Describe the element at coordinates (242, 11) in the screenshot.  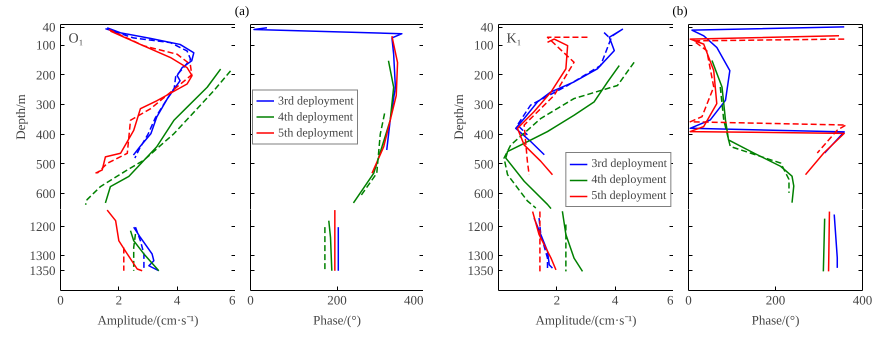
I see `chart-title: (a)` at that location.